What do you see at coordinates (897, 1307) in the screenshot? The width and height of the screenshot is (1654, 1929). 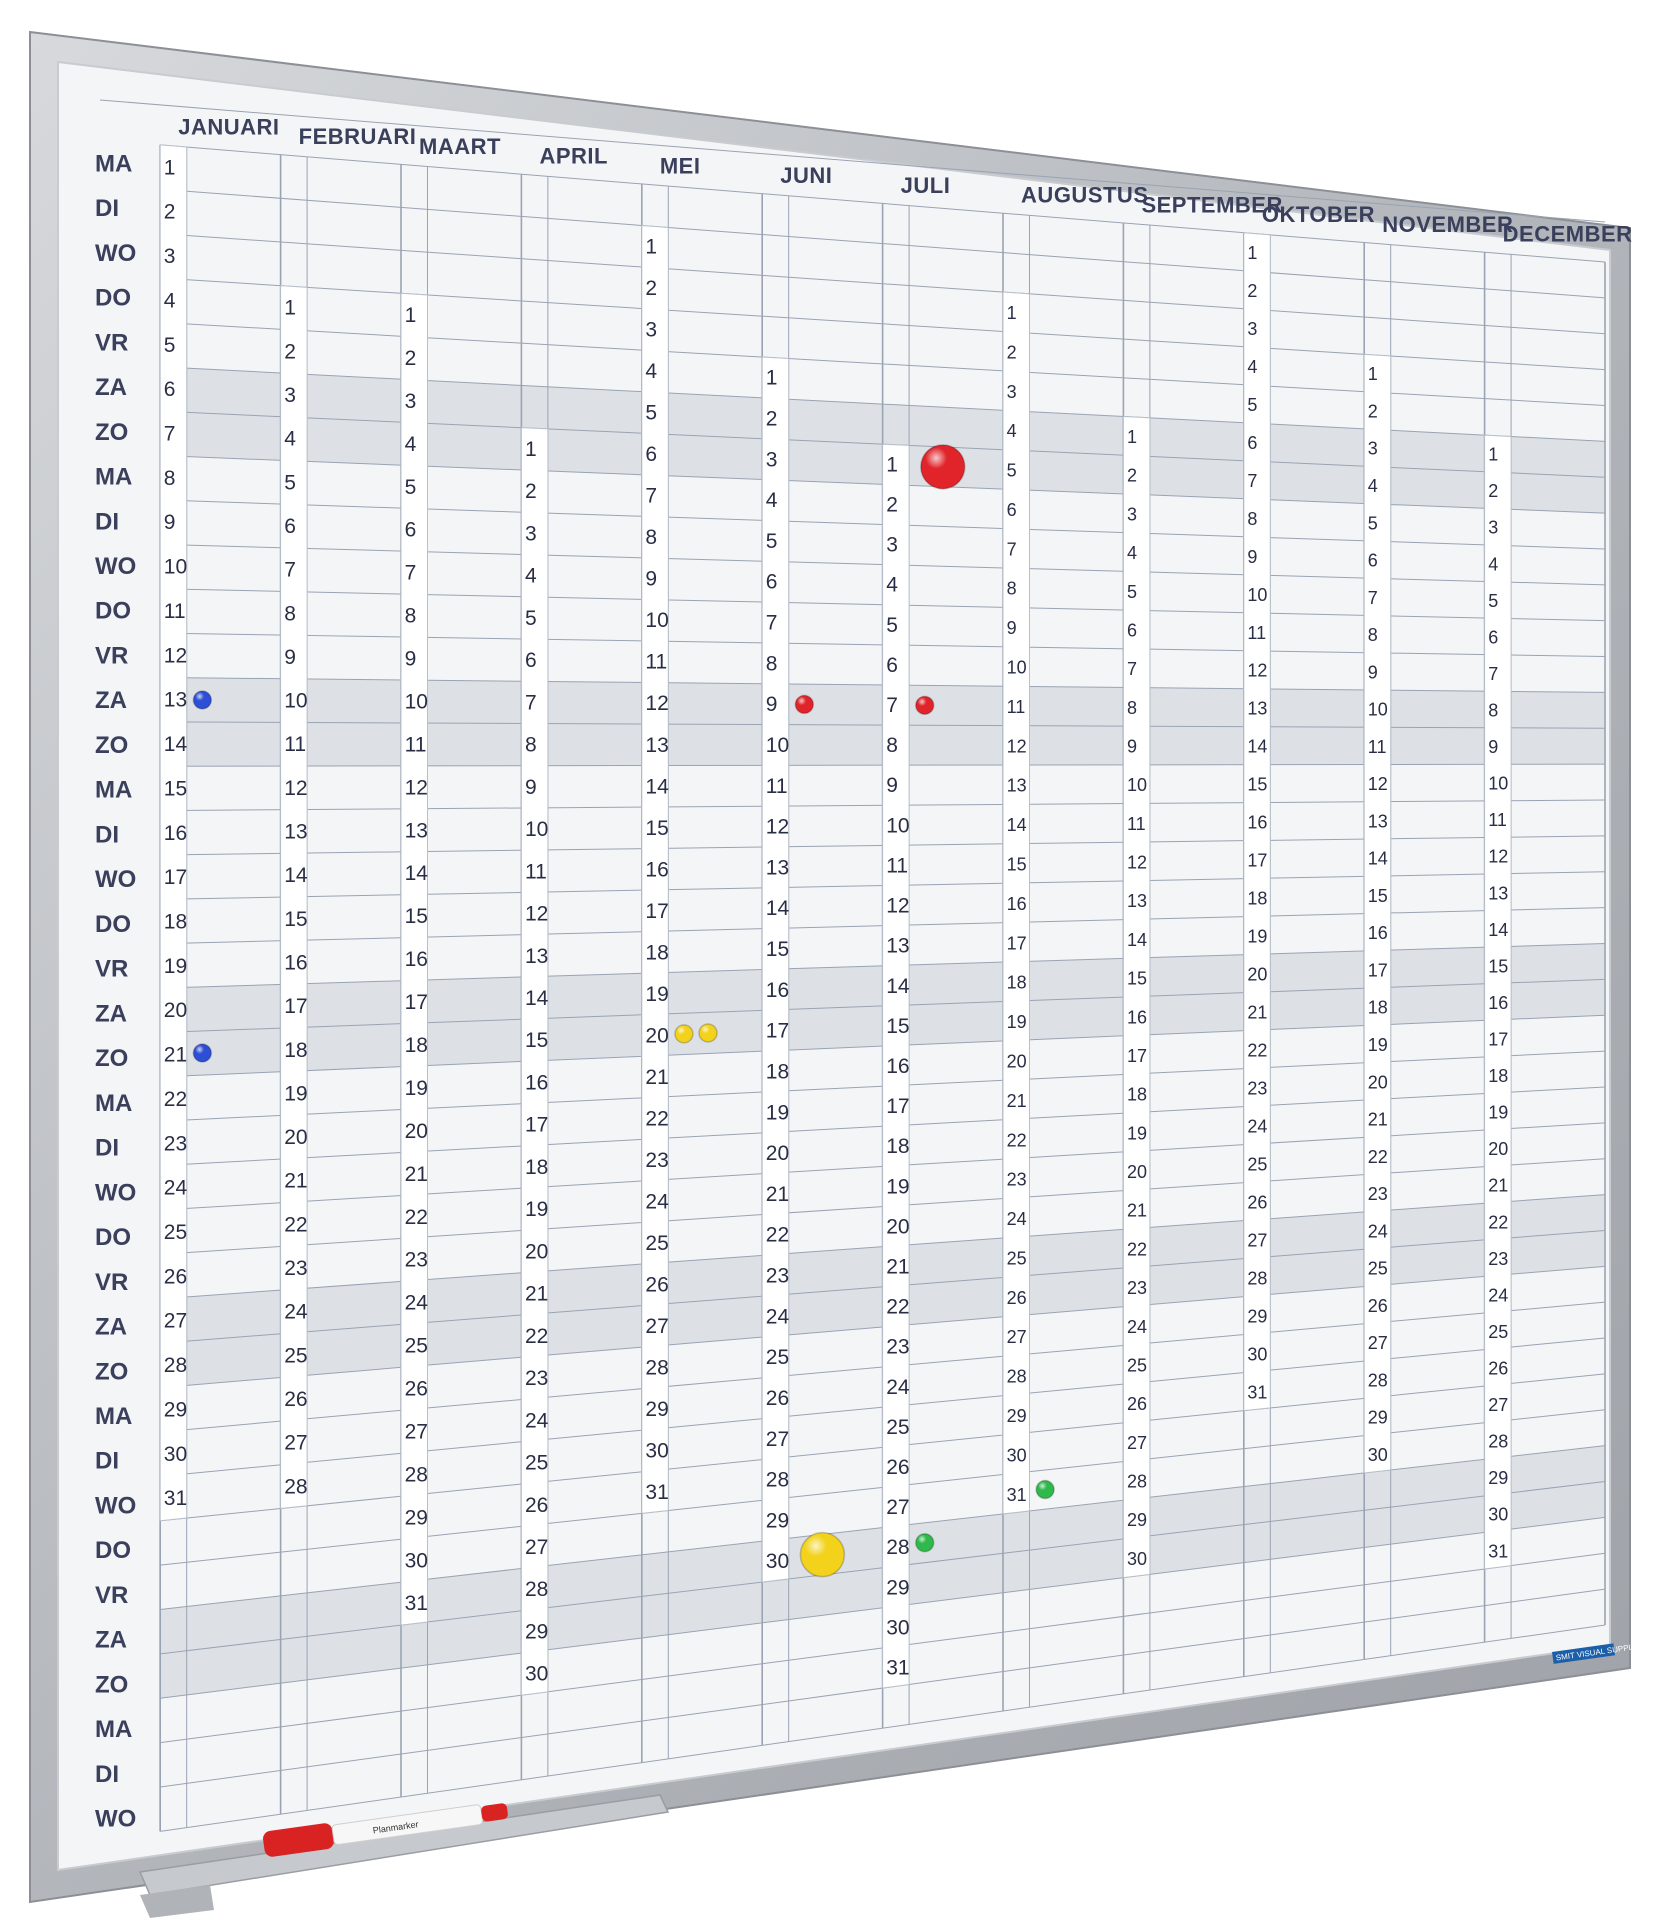 I see `day-number: 22` at bounding box center [897, 1307].